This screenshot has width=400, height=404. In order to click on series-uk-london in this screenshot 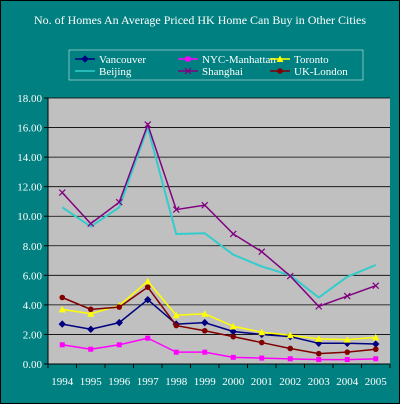, I will do `click(219, 320)`.